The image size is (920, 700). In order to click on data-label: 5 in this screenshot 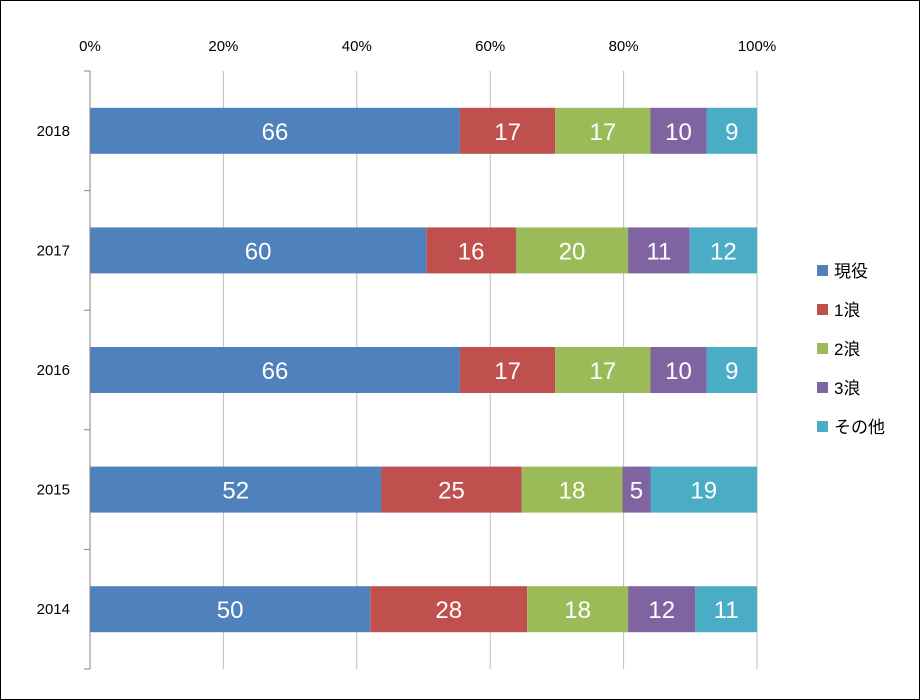, I will do `click(636, 491)`.